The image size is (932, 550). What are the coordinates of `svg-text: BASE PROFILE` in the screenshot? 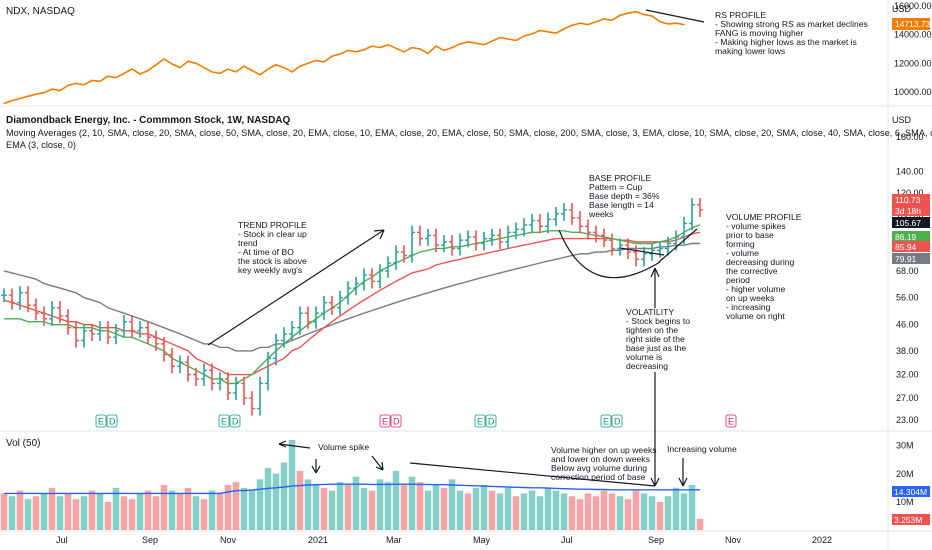 It's located at (620, 178).